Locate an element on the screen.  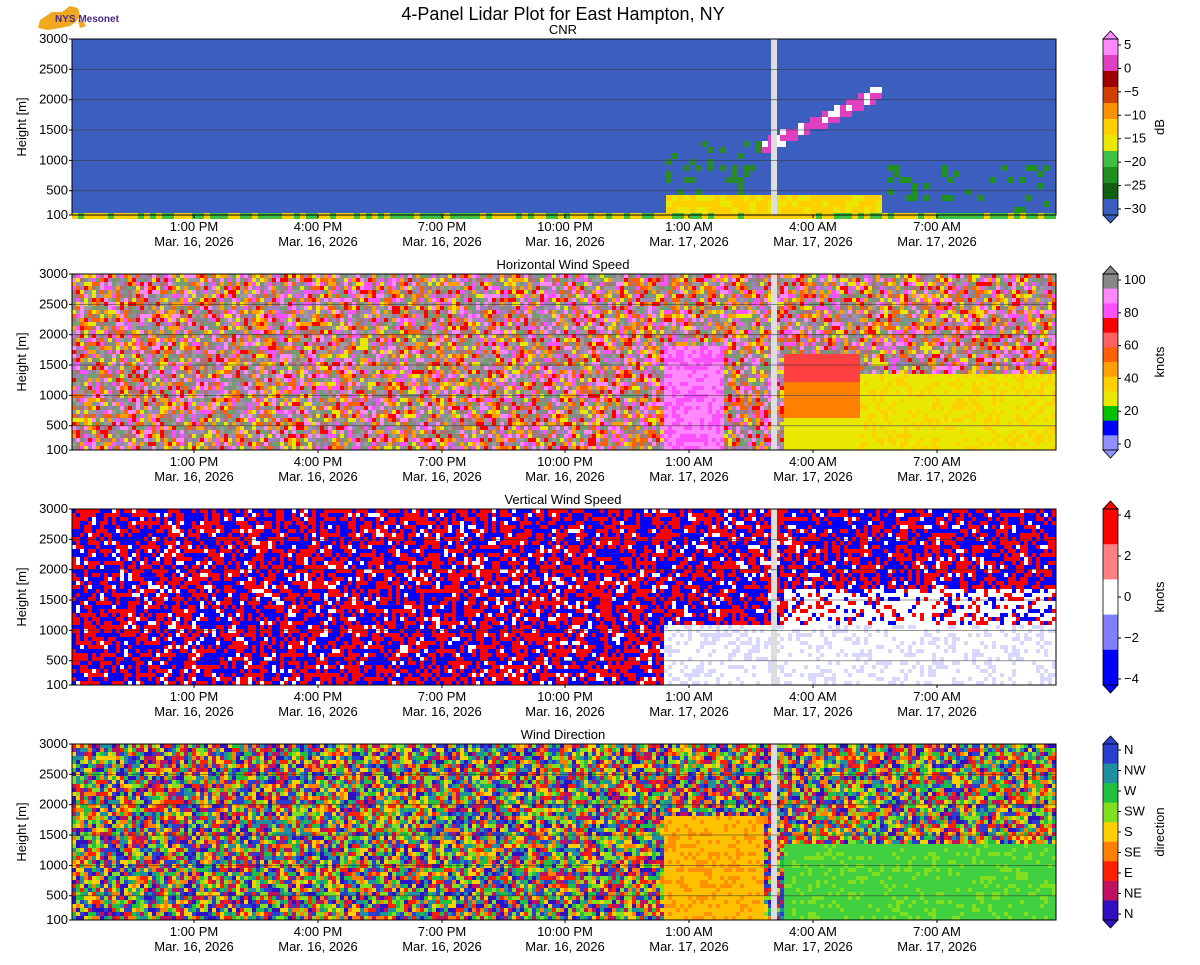
figure-title: 4-Panel Lidar Plot for East Hampton, NY is located at coordinates (562, 14).